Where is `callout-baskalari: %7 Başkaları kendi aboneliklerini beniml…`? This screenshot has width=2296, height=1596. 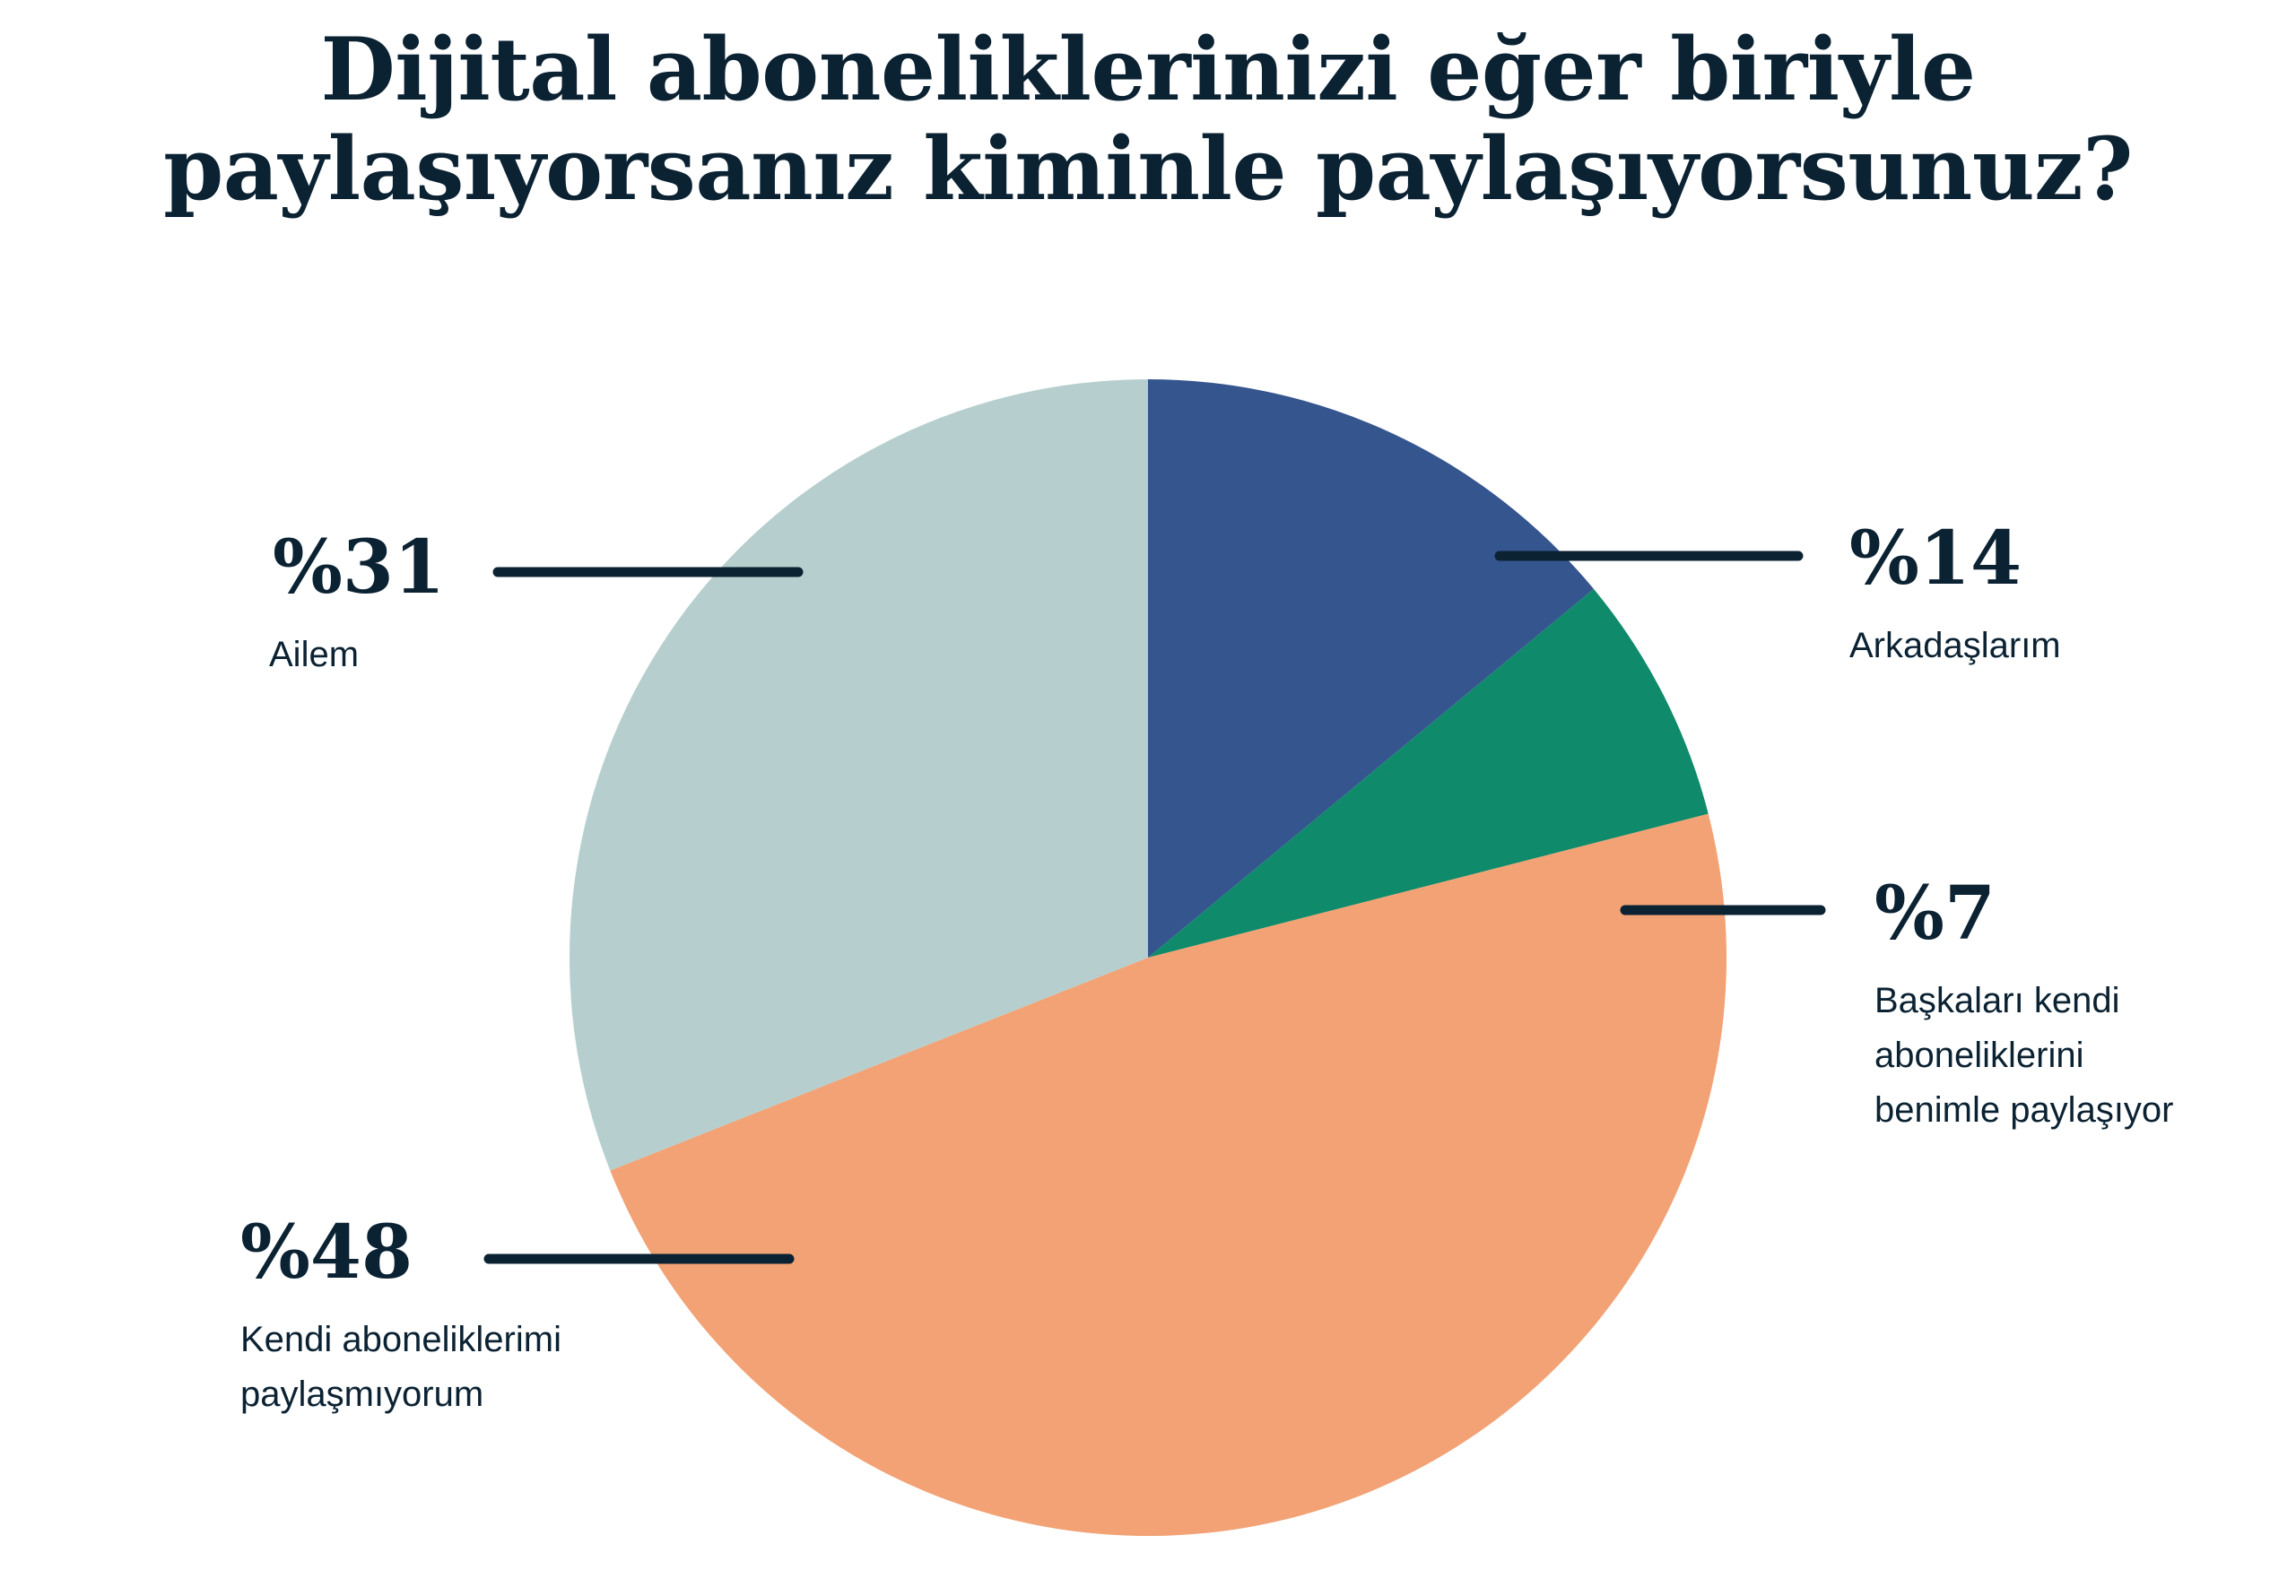 callout-baskalari: %7 Başkaları kendi aboneliklerini beniml… is located at coordinates (2085, 1007).